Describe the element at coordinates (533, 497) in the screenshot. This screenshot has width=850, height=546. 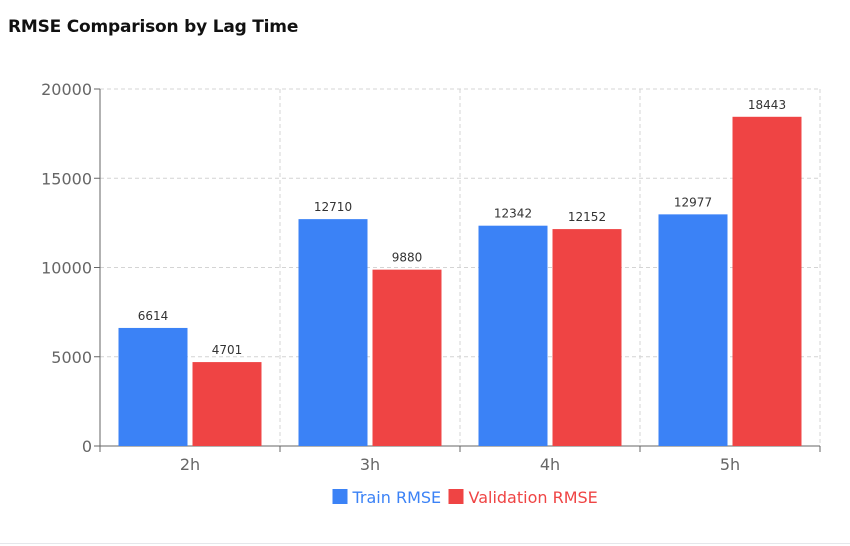
I see `legend-label: Validation RMSE` at that location.